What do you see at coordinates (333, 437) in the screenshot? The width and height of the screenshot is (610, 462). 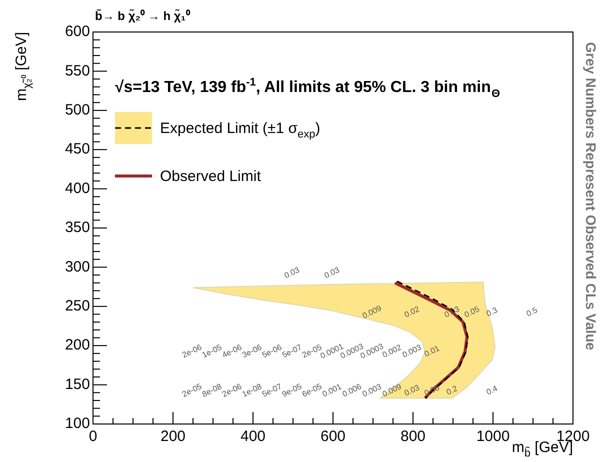 I see `x-tick-label: 600` at bounding box center [333, 437].